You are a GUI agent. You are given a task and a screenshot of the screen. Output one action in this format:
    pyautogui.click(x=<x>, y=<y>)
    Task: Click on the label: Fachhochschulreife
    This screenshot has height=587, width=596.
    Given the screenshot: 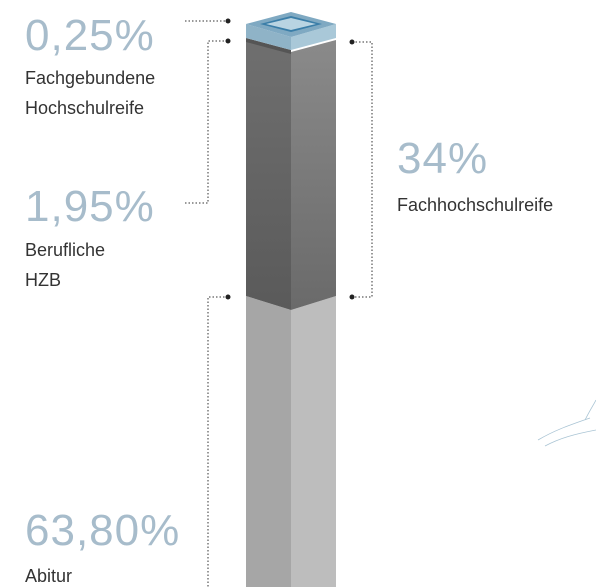 What is the action you would take?
    pyautogui.click(x=475, y=205)
    